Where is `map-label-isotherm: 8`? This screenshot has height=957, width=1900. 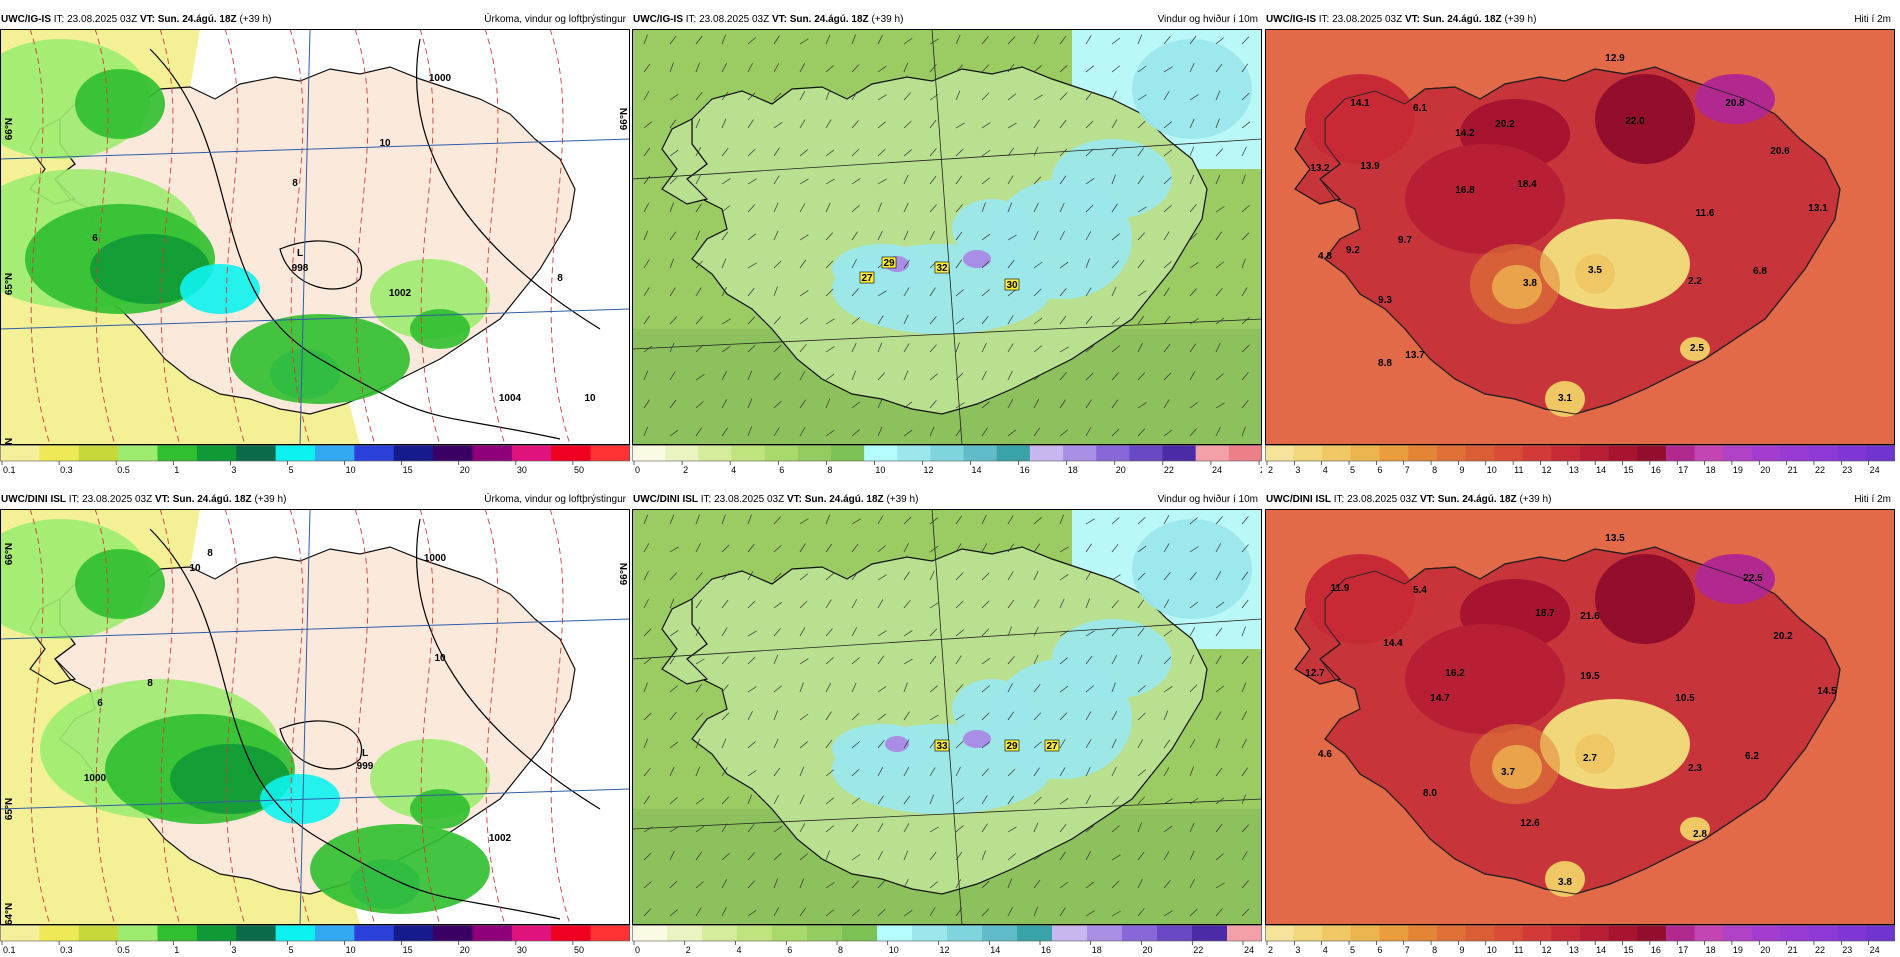 map-label-isotherm: 8 is located at coordinates (560, 278).